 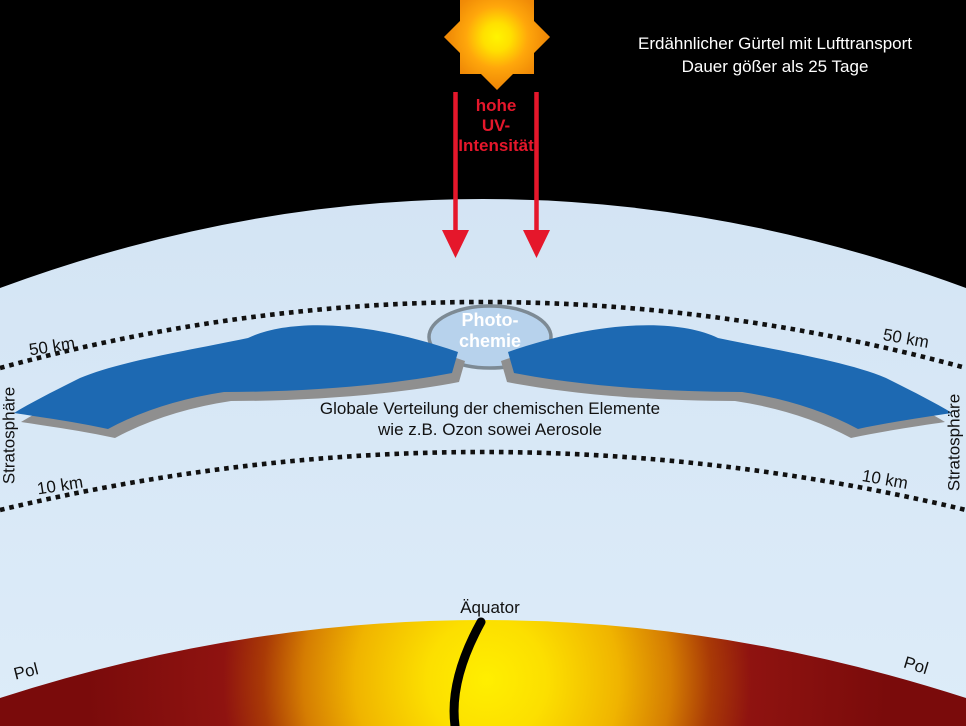 What do you see at coordinates (774, 43) in the screenshot?
I see `transport-belt-caption-line1: Erdähnlicher Gürtel mit Lufttransport` at bounding box center [774, 43].